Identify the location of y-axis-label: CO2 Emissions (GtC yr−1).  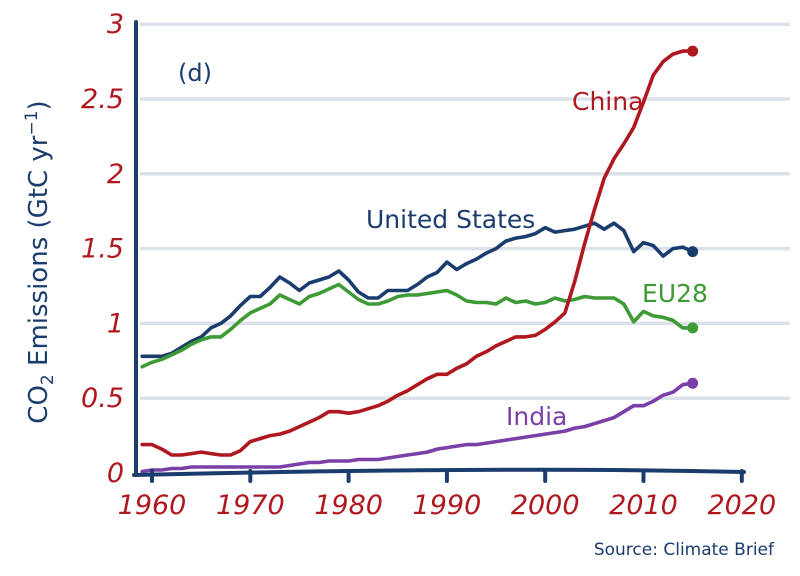
(40, 261).